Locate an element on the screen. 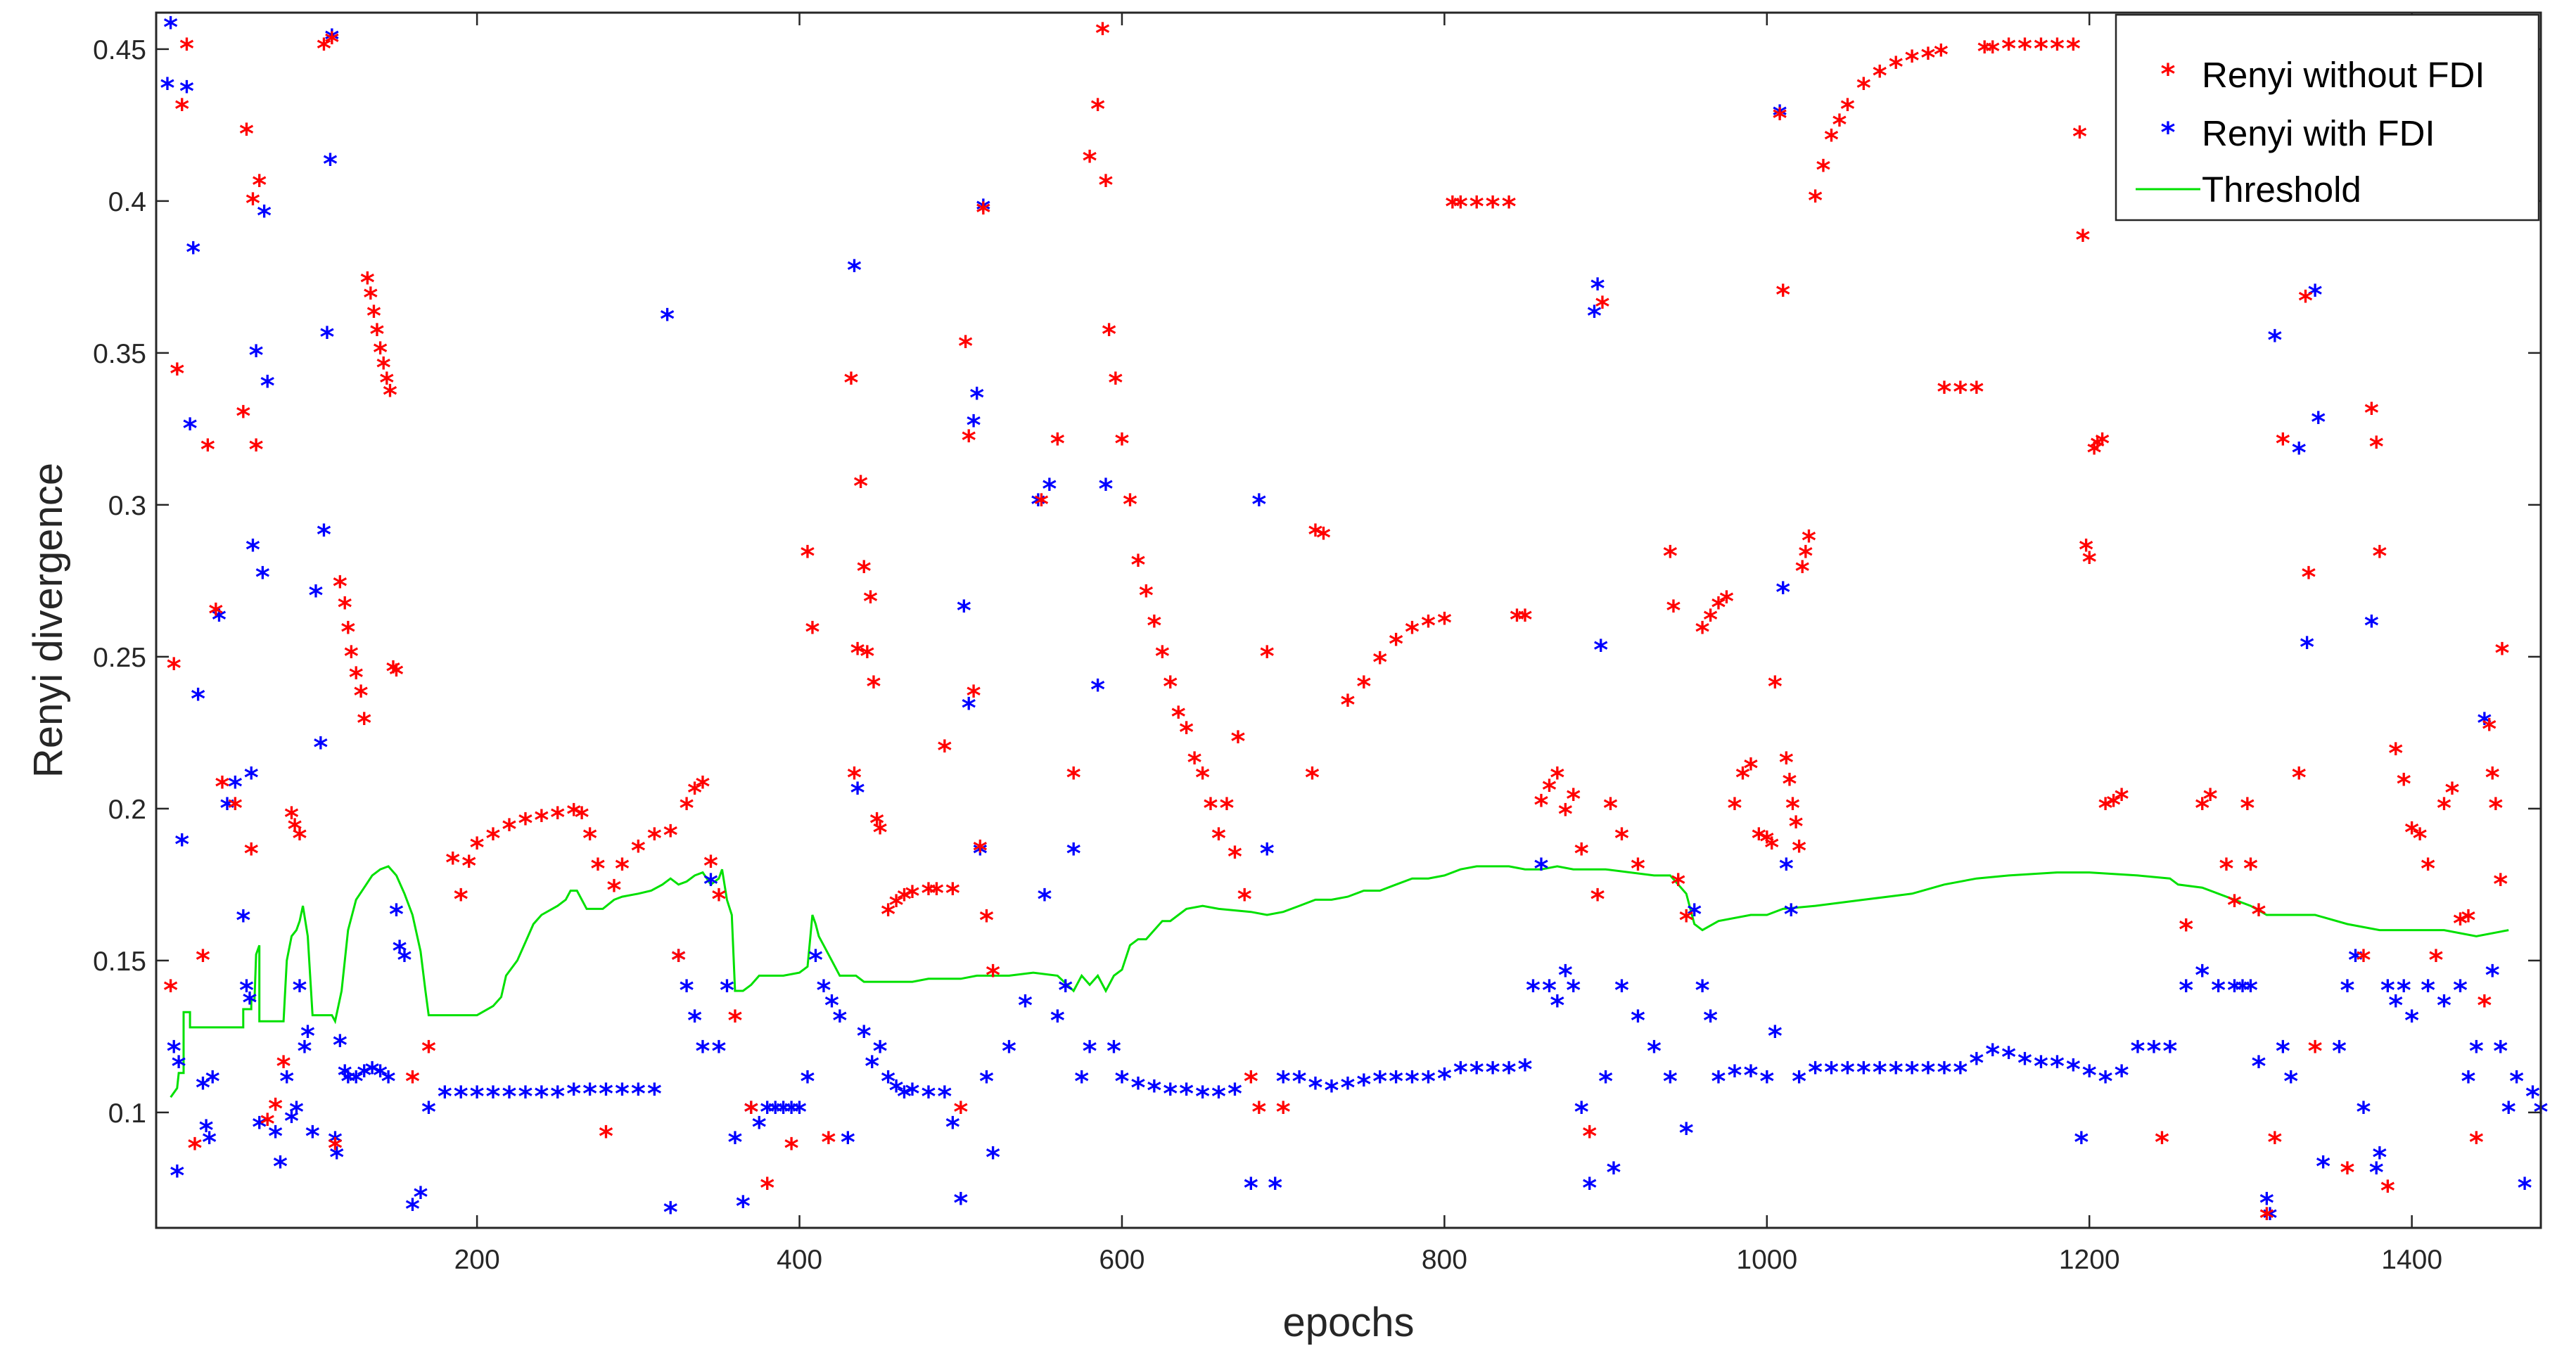 The image size is (2576, 1365). legend-label-renyi-without-fdi: Renyi without FDI is located at coordinates (2343, 75).